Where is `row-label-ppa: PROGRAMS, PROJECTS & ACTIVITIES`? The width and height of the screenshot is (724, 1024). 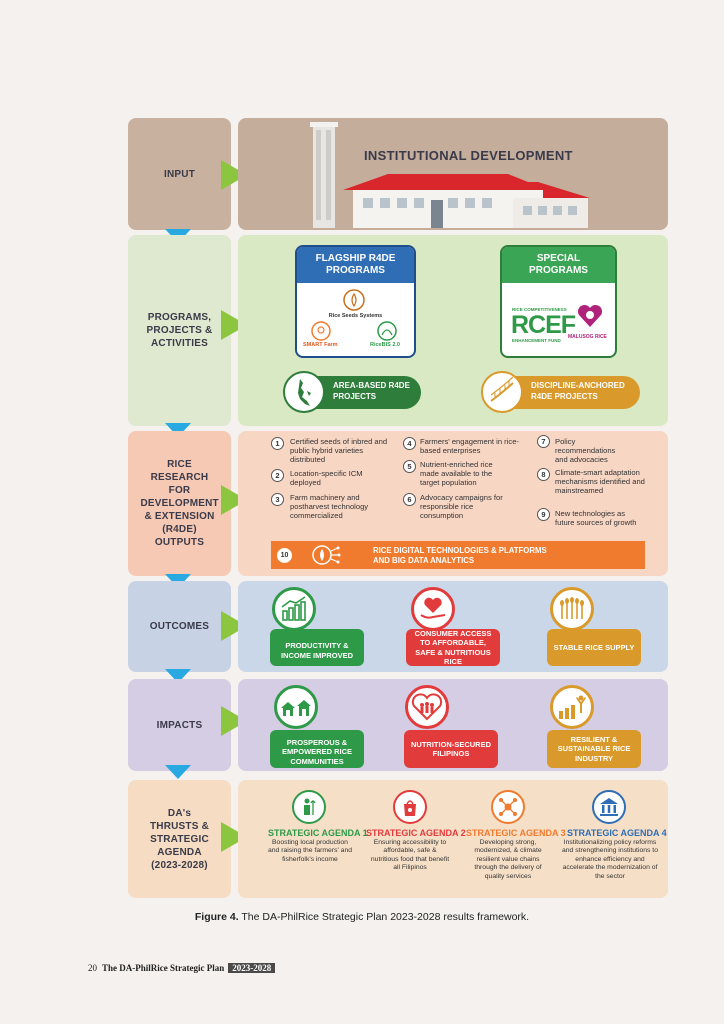 row-label-ppa: PROGRAMS, PROJECTS & ACTIVITIES is located at coordinates (179, 330).